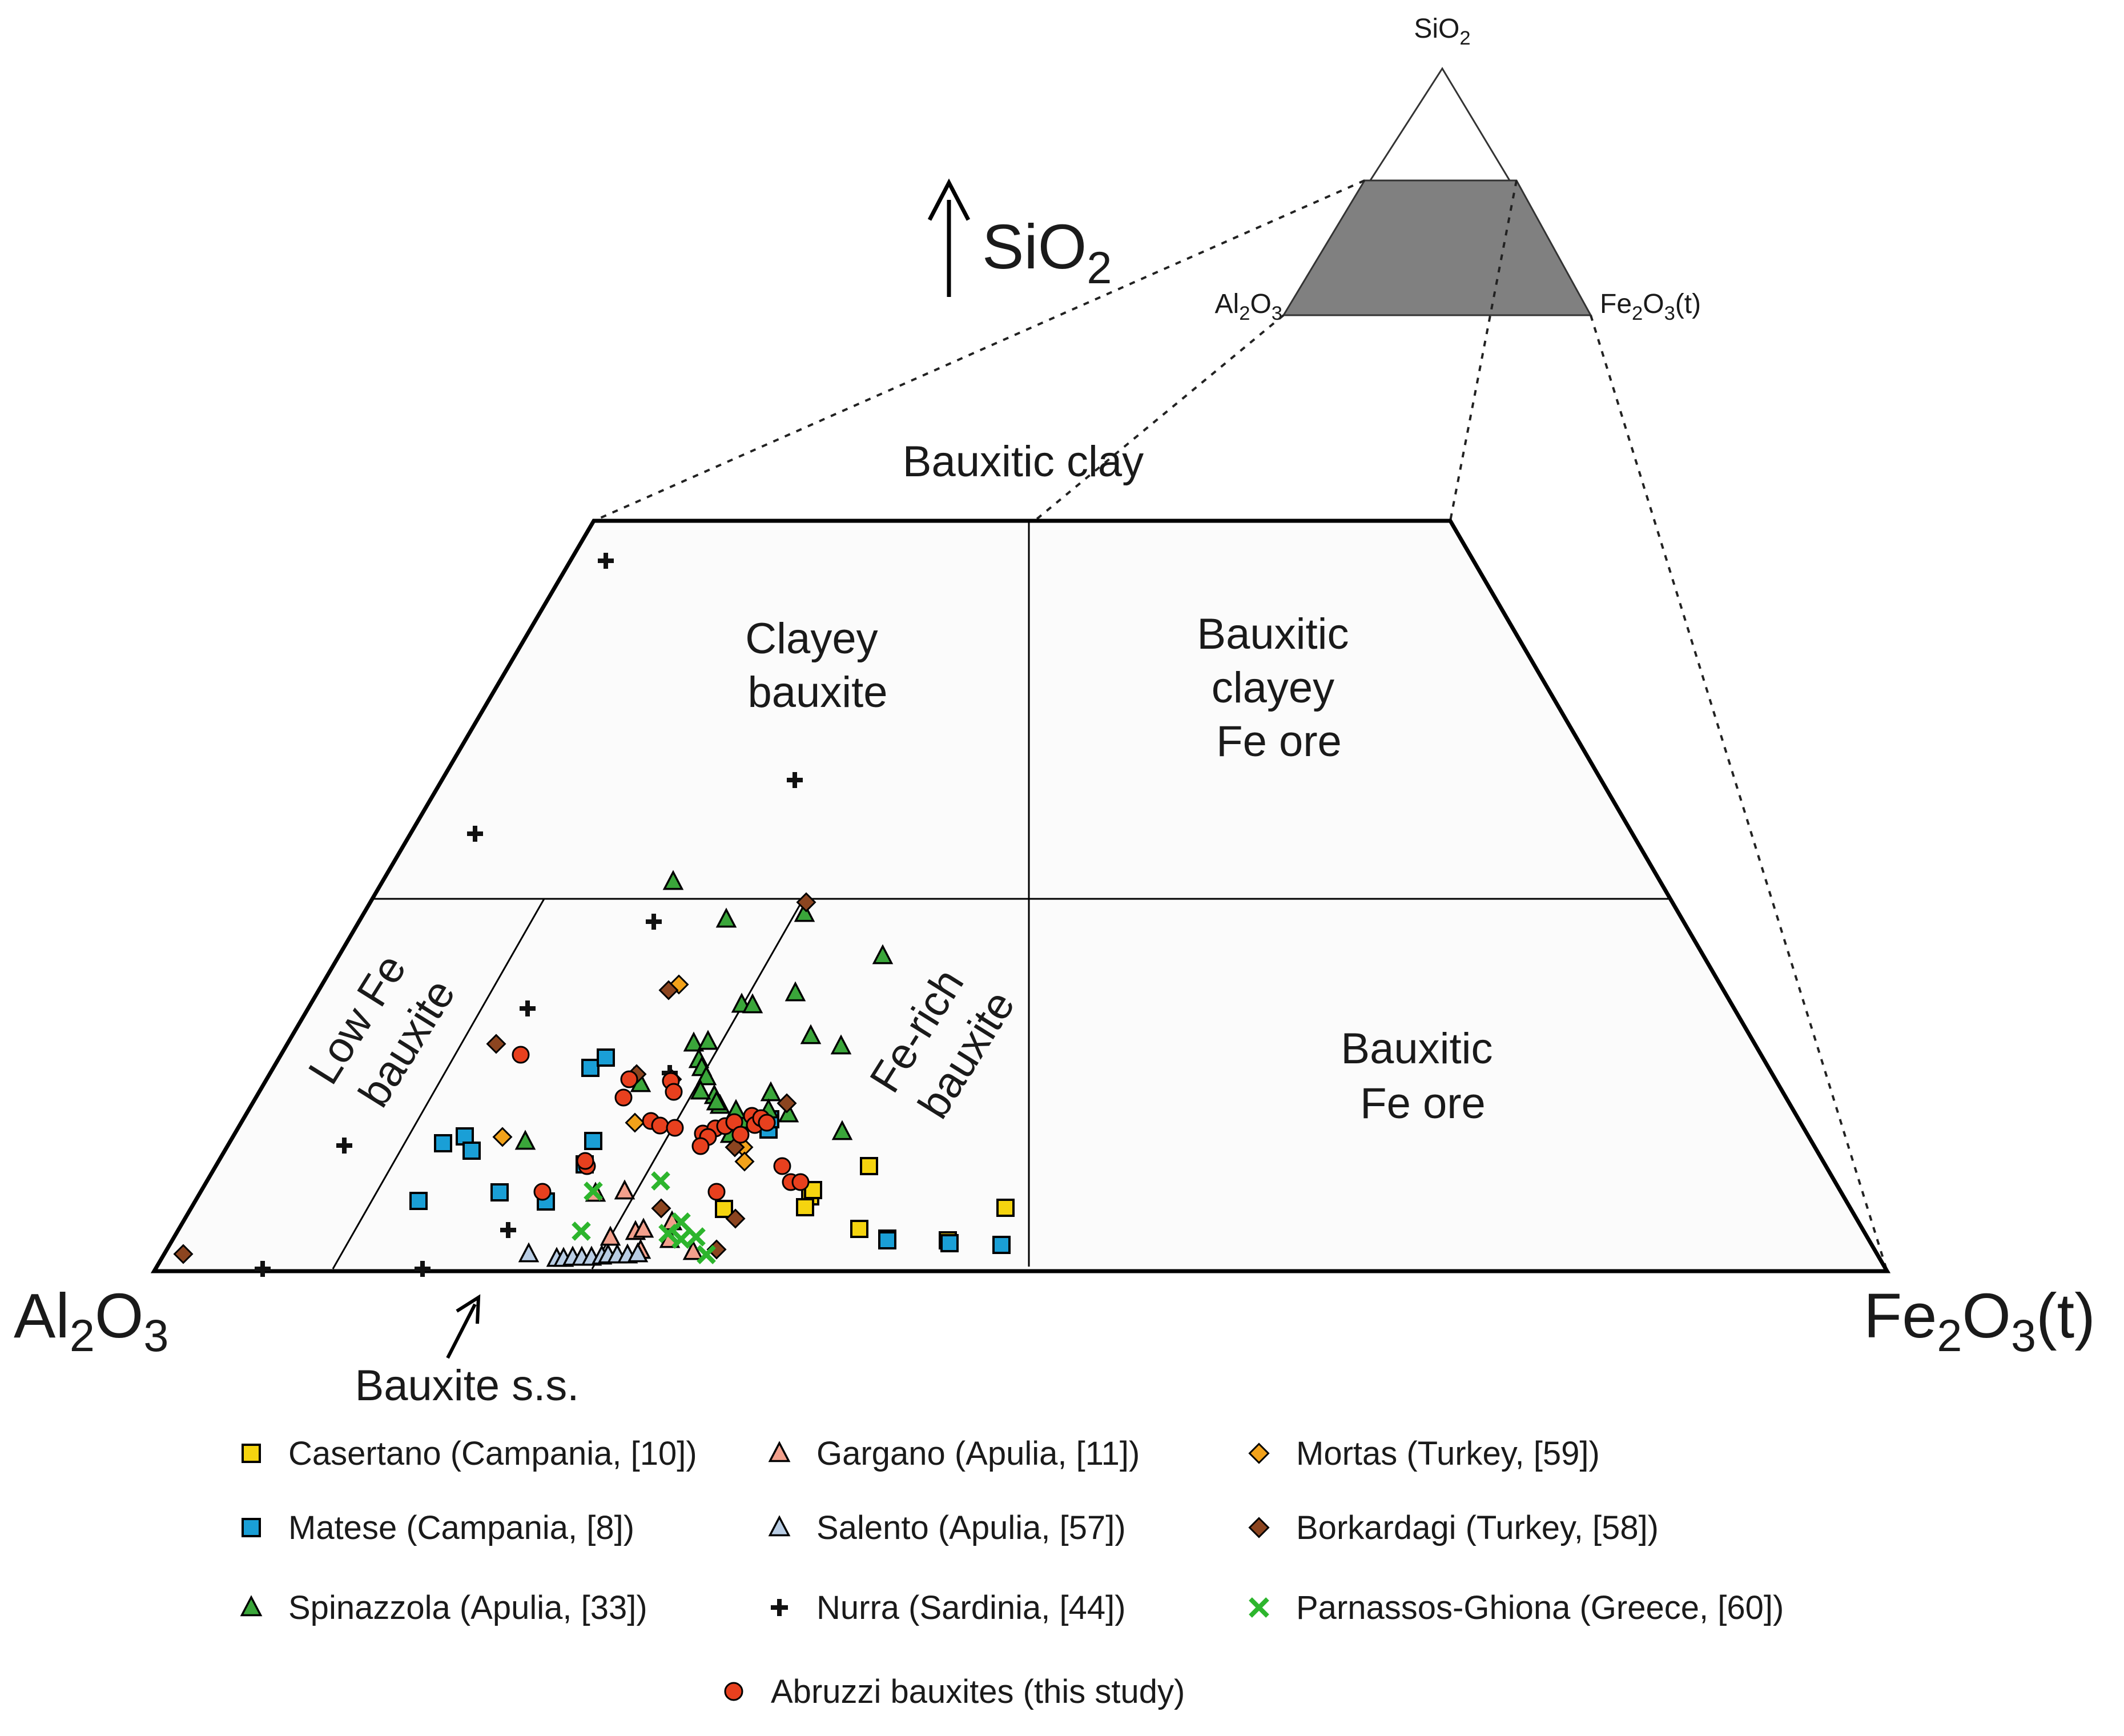  I want to click on legend-label: Abruzzi bauxites (this study), so click(978, 1691).